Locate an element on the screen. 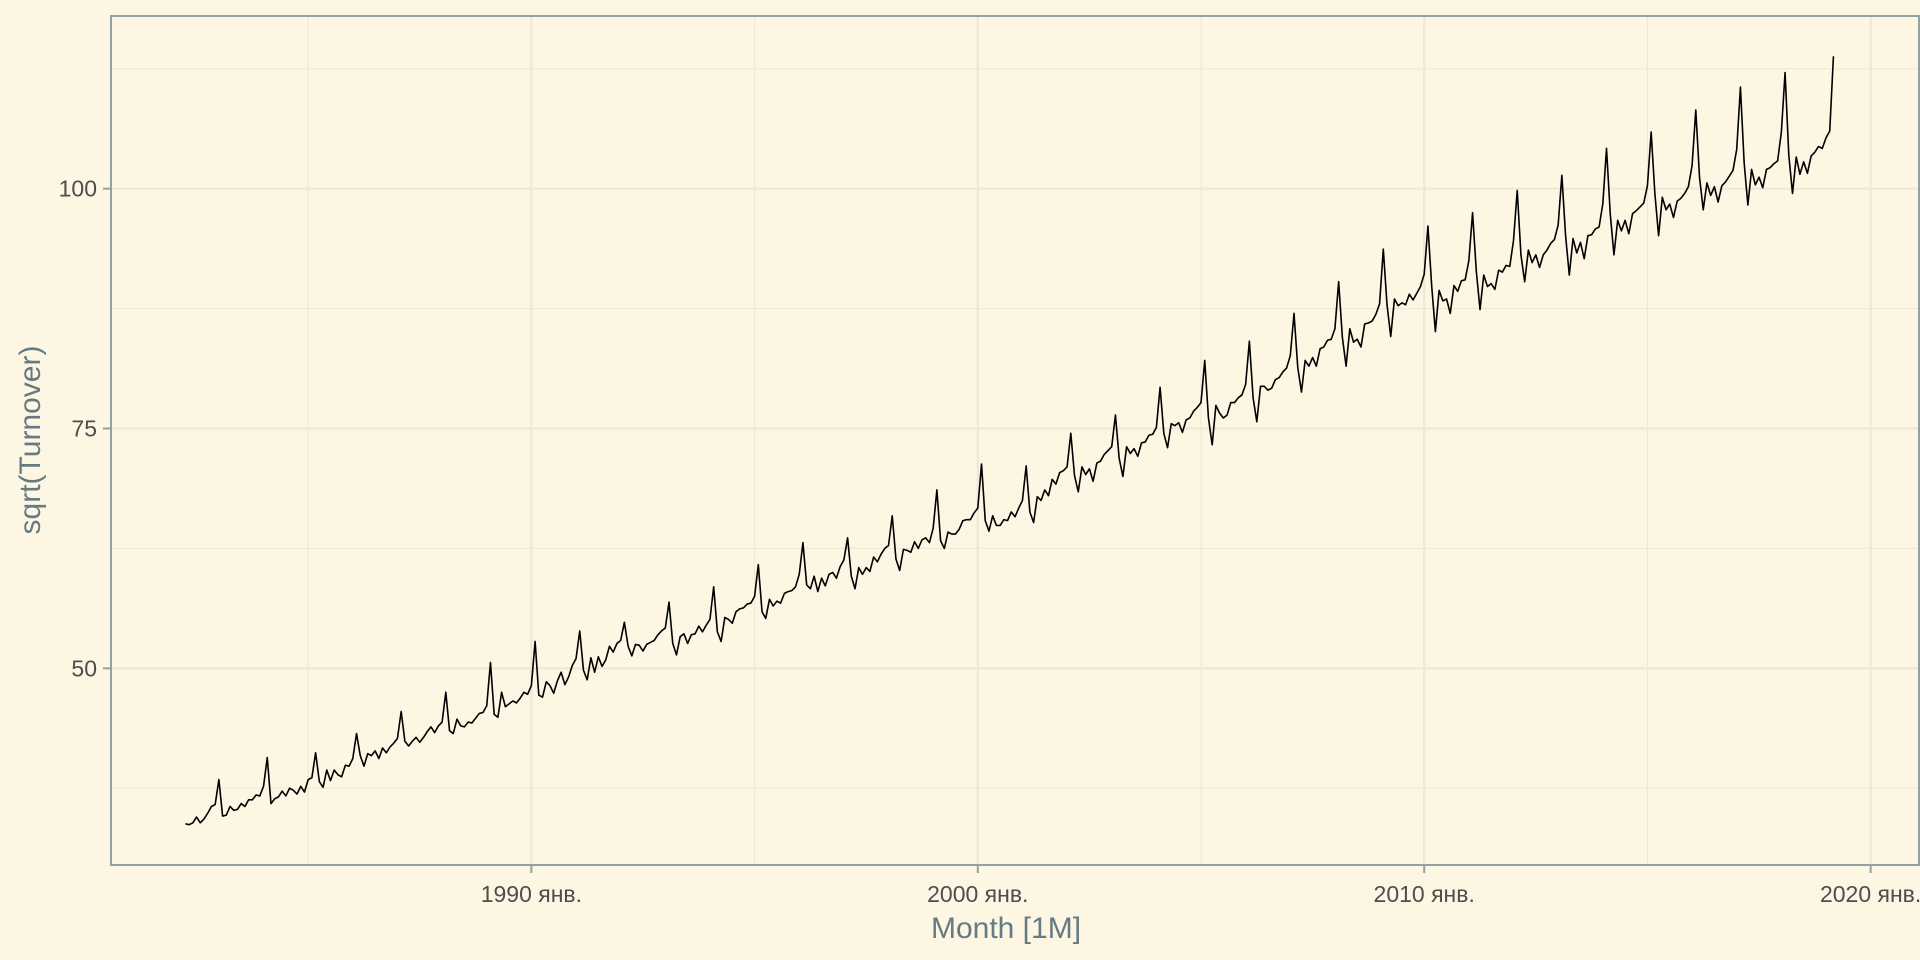 The width and height of the screenshot is (1920, 960). y-tick-label: 50 is located at coordinates (84, 668).